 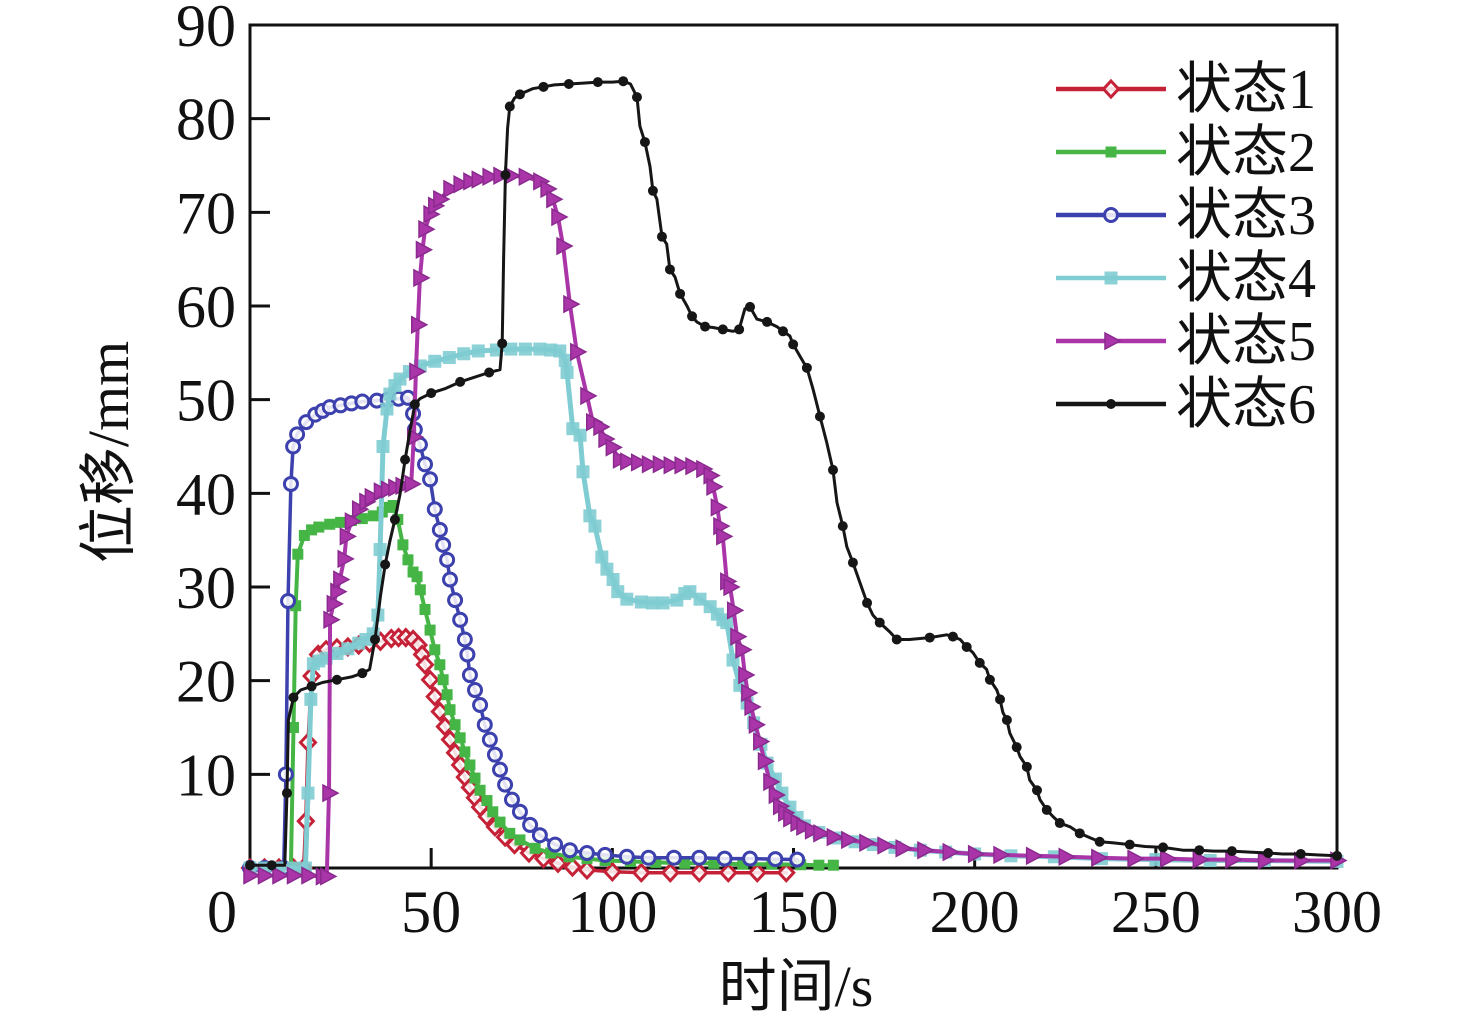 I want to click on legend-marker-状态6, so click(x=1111, y=404).